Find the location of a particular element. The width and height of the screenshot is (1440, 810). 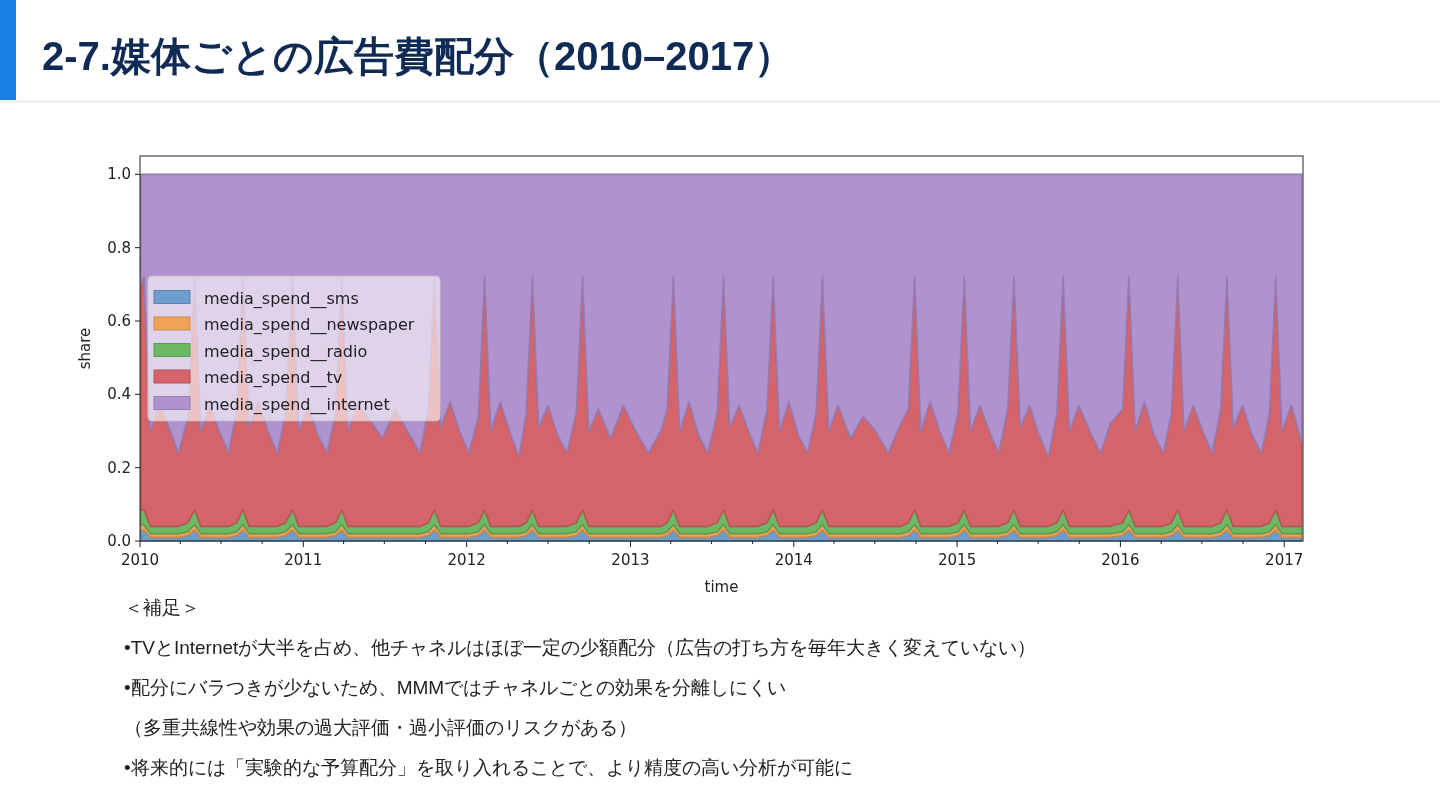

y-tick-label: 1.0 is located at coordinates (119, 174).